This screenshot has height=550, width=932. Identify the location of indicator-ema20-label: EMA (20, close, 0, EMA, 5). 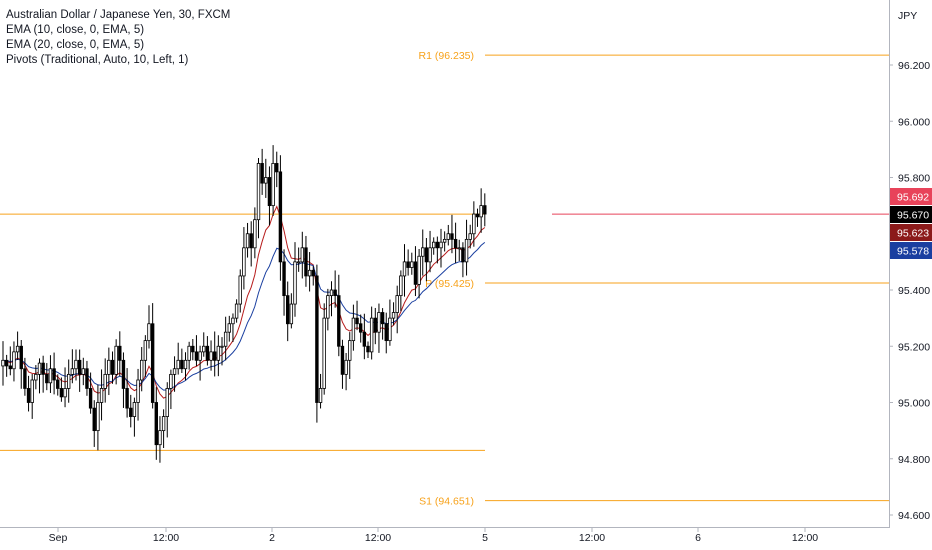
(75, 45).